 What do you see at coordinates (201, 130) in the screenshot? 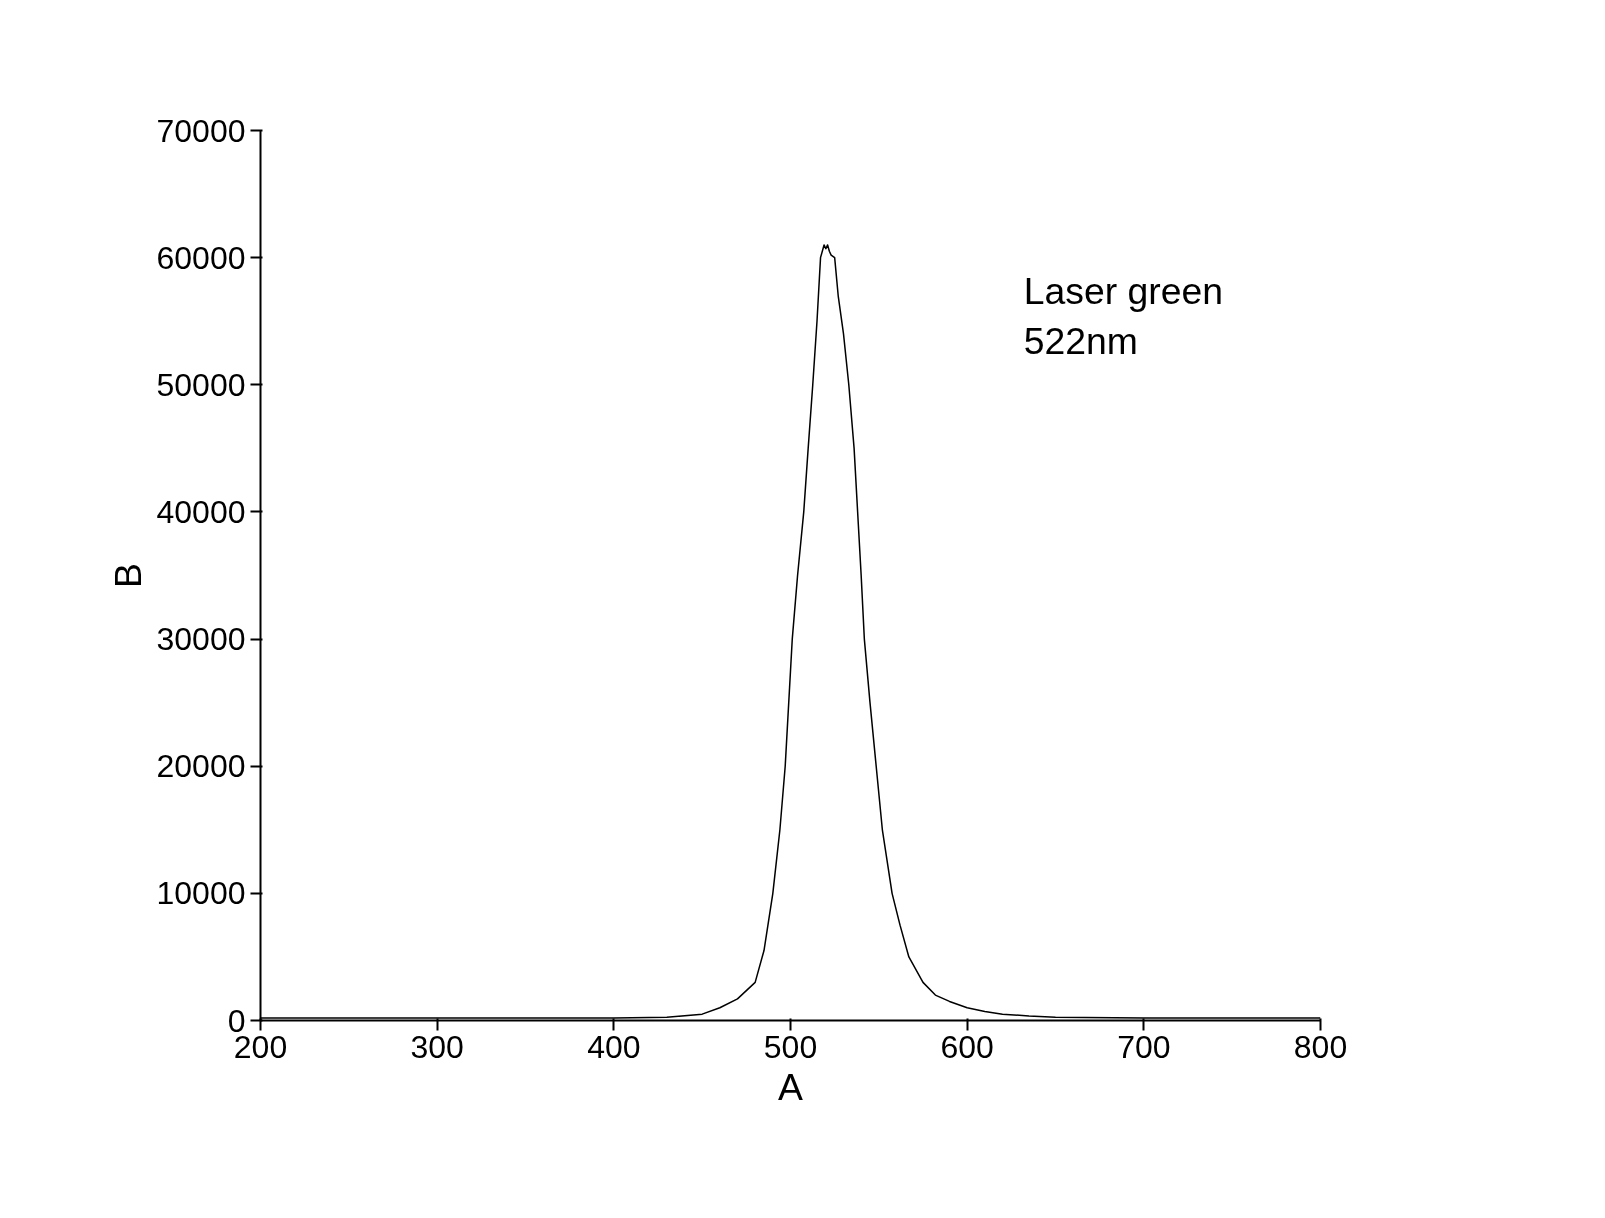
I see `y-tick-label: 70000` at bounding box center [201, 130].